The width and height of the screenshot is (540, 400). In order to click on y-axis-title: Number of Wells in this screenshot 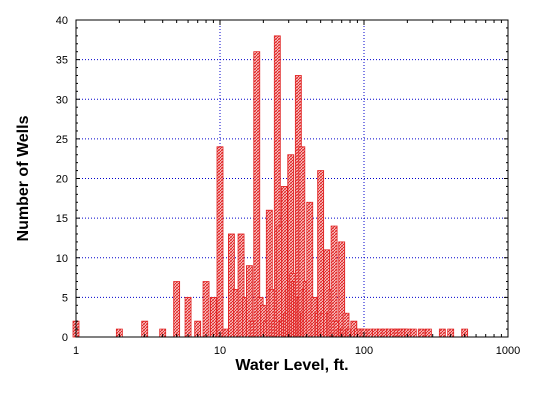, I will do `click(23, 178)`.